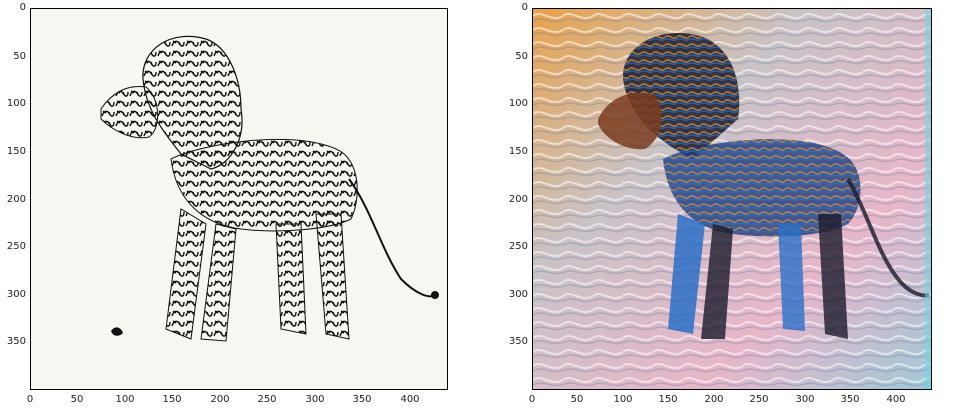  Describe the element at coordinates (22, 7) in the screenshot. I see `left-y-tick: 0` at that location.